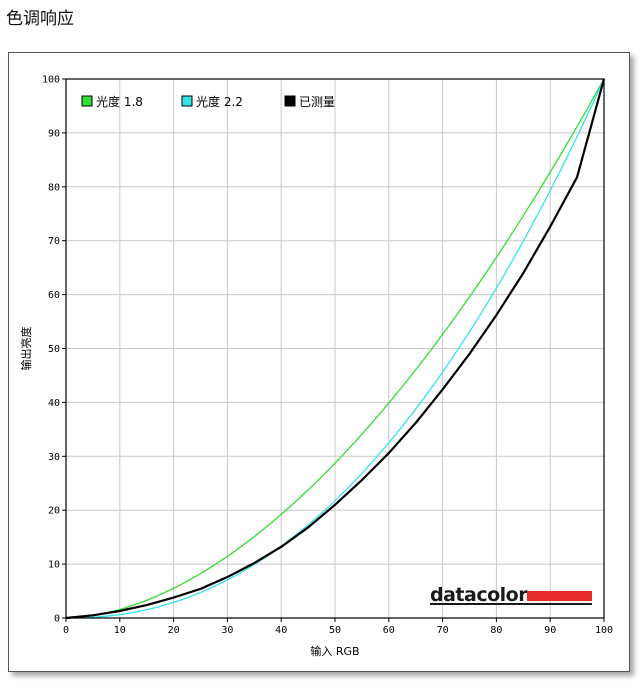 This screenshot has width=640, height=692. I want to click on datacolor-logo: datacolor, so click(511, 595).